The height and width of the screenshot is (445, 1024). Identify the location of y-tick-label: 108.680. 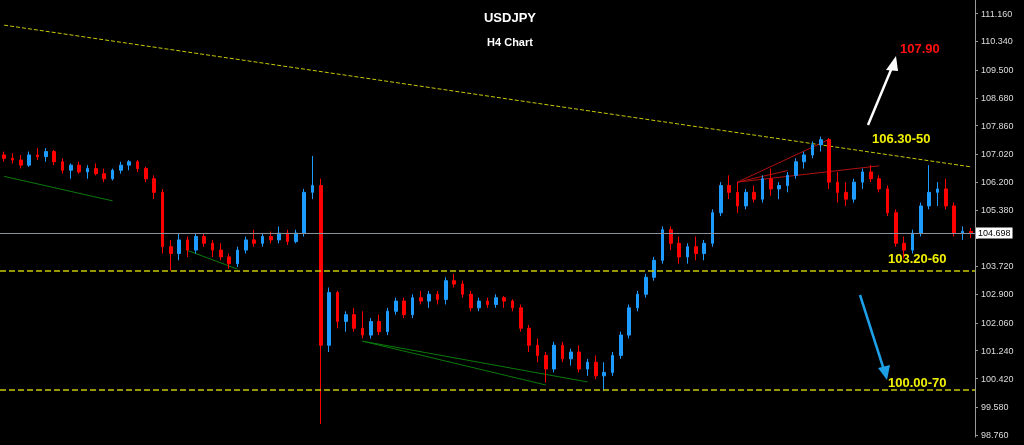
(997, 97).